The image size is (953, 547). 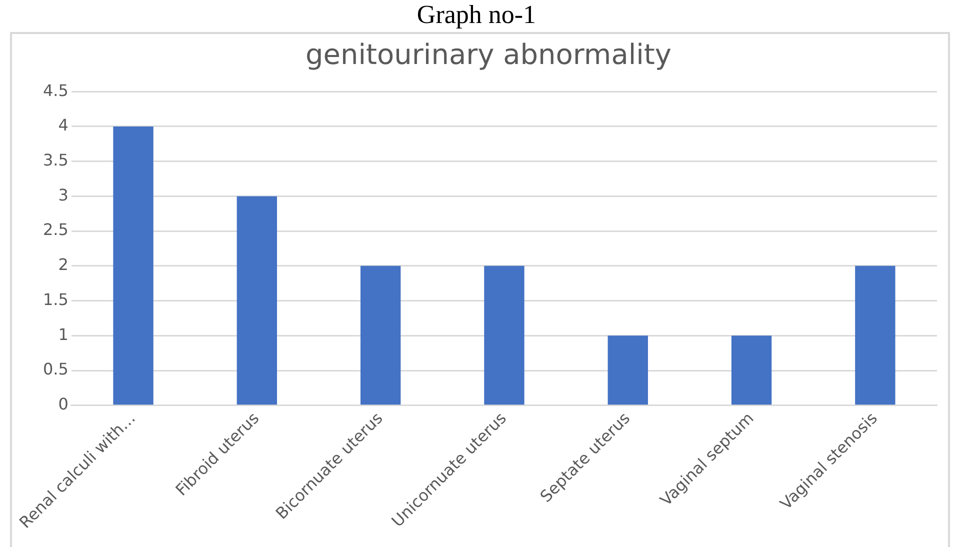 What do you see at coordinates (489, 55) in the screenshot?
I see `chart-title: genitourinary abnormality` at bounding box center [489, 55].